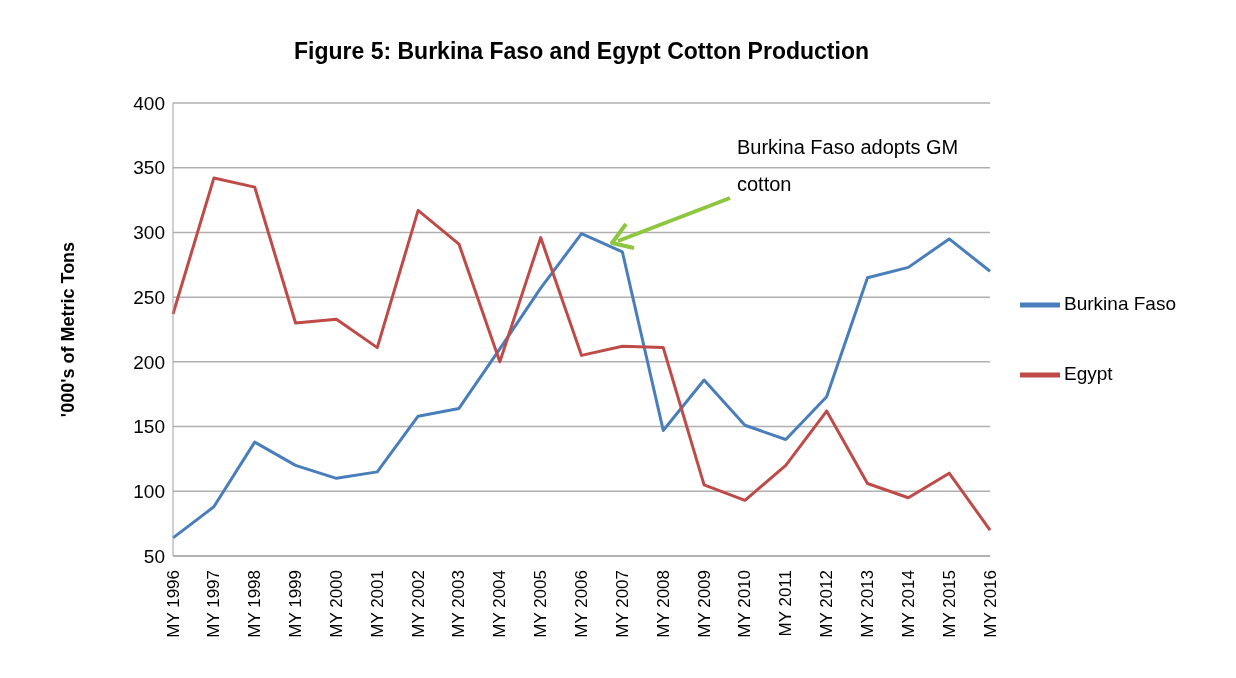  Describe the element at coordinates (154, 556) in the screenshot. I see `y-tick-label: 50` at that location.